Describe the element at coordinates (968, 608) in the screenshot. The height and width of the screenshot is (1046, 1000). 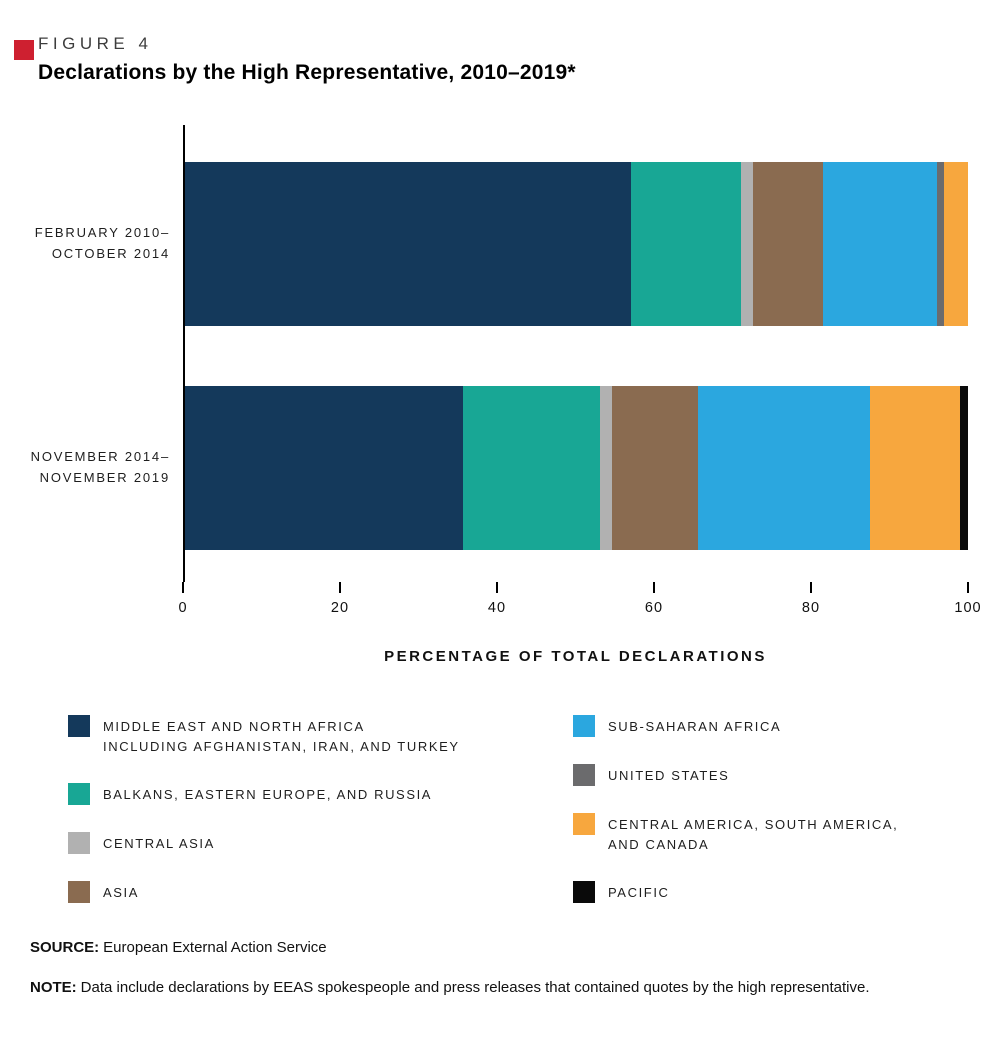
I see `x-axis-tick-label: 100` at that location.